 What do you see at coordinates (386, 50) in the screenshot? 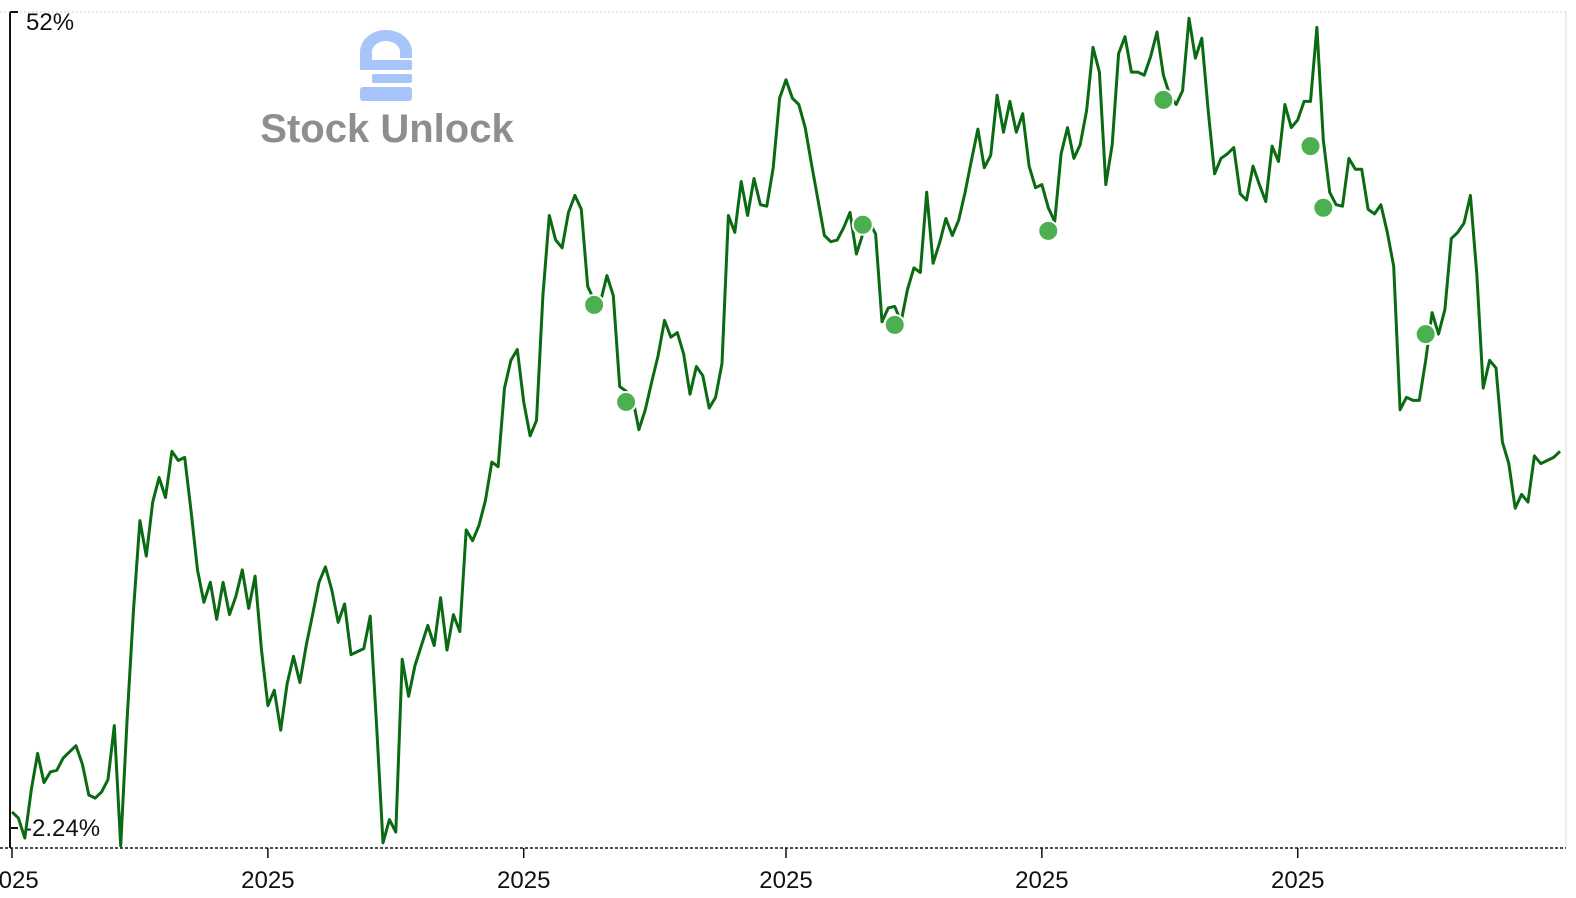
I see `logo-arch` at bounding box center [386, 50].